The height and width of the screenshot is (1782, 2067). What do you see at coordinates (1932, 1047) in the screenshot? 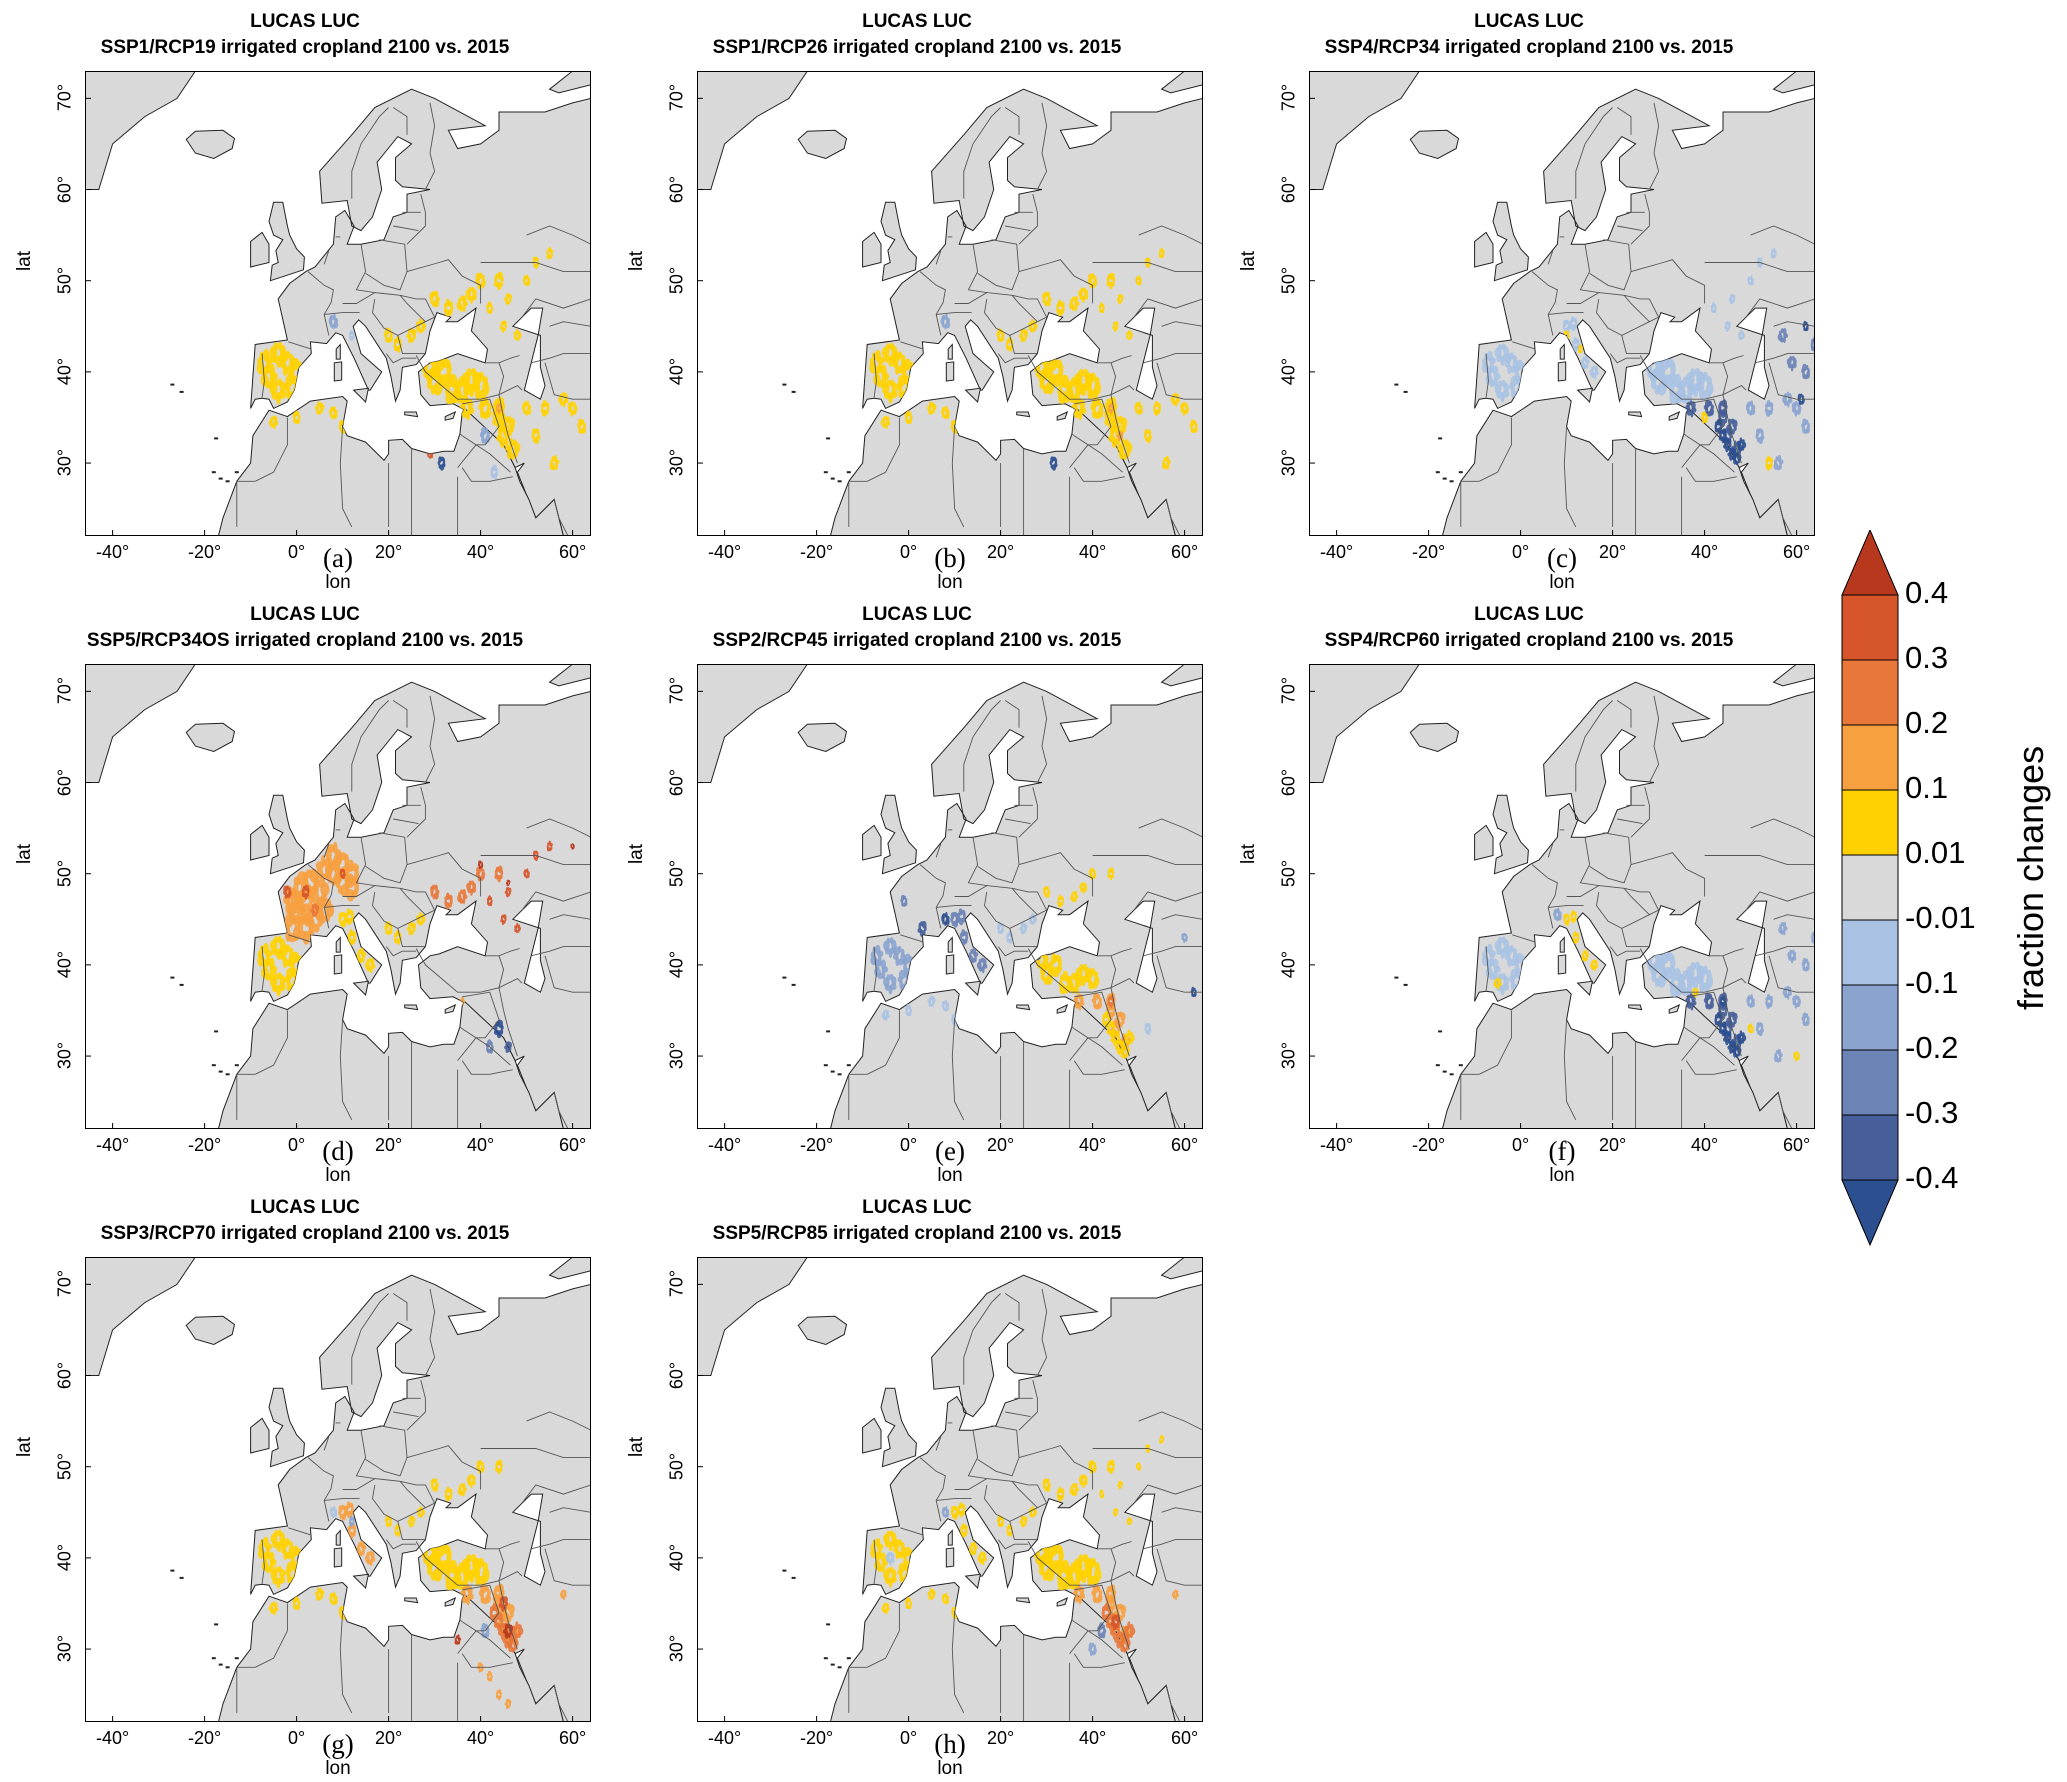
I see `colorbar-tick-label: -0.2` at bounding box center [1932, 1047].